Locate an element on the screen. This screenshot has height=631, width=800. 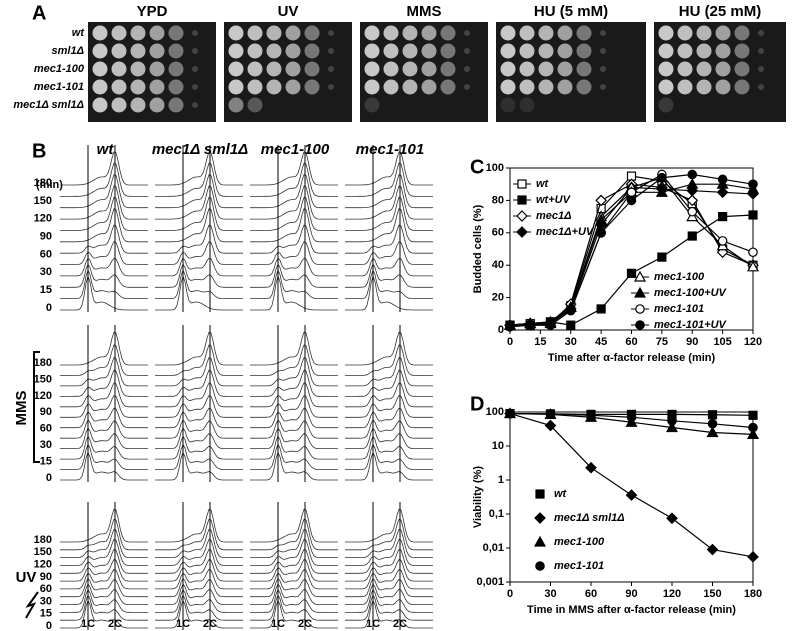
x-tick-label: 60 is located at coordinates (631, 342).